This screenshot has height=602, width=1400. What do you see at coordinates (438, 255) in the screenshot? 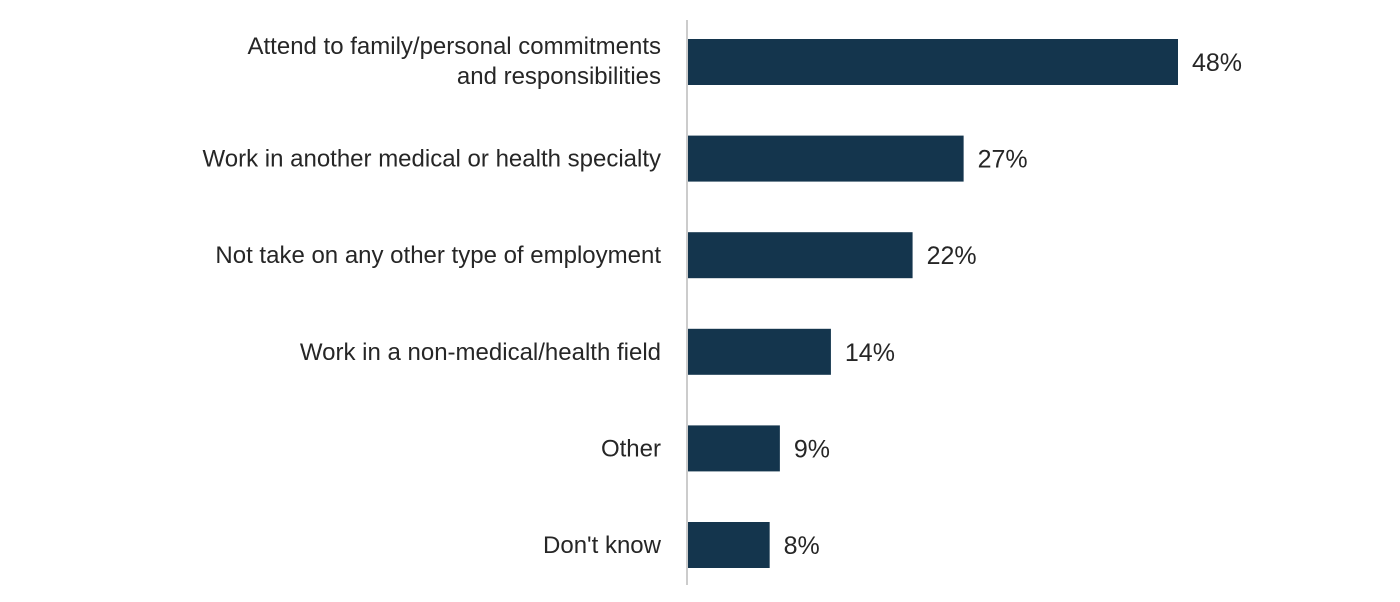
I see `category-label-2: Not take on any other type of employment` at bounding box center [438, 255].